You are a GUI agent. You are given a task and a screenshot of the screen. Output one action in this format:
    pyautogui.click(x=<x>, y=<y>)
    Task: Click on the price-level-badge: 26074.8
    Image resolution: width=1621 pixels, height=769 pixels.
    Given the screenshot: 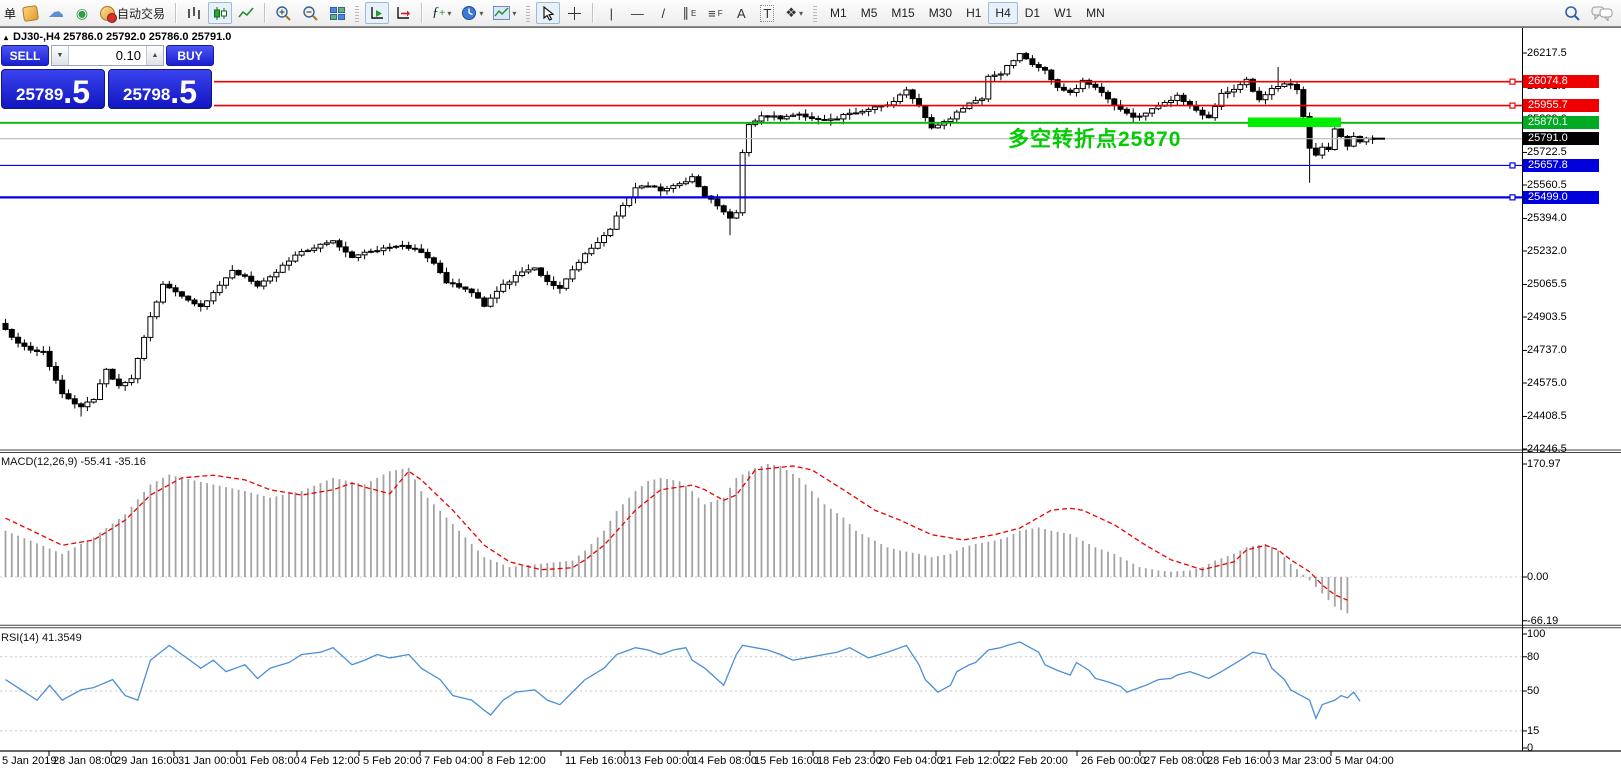 What is the action you would take?
    pyautogui.click(x=1561, y=82)
    